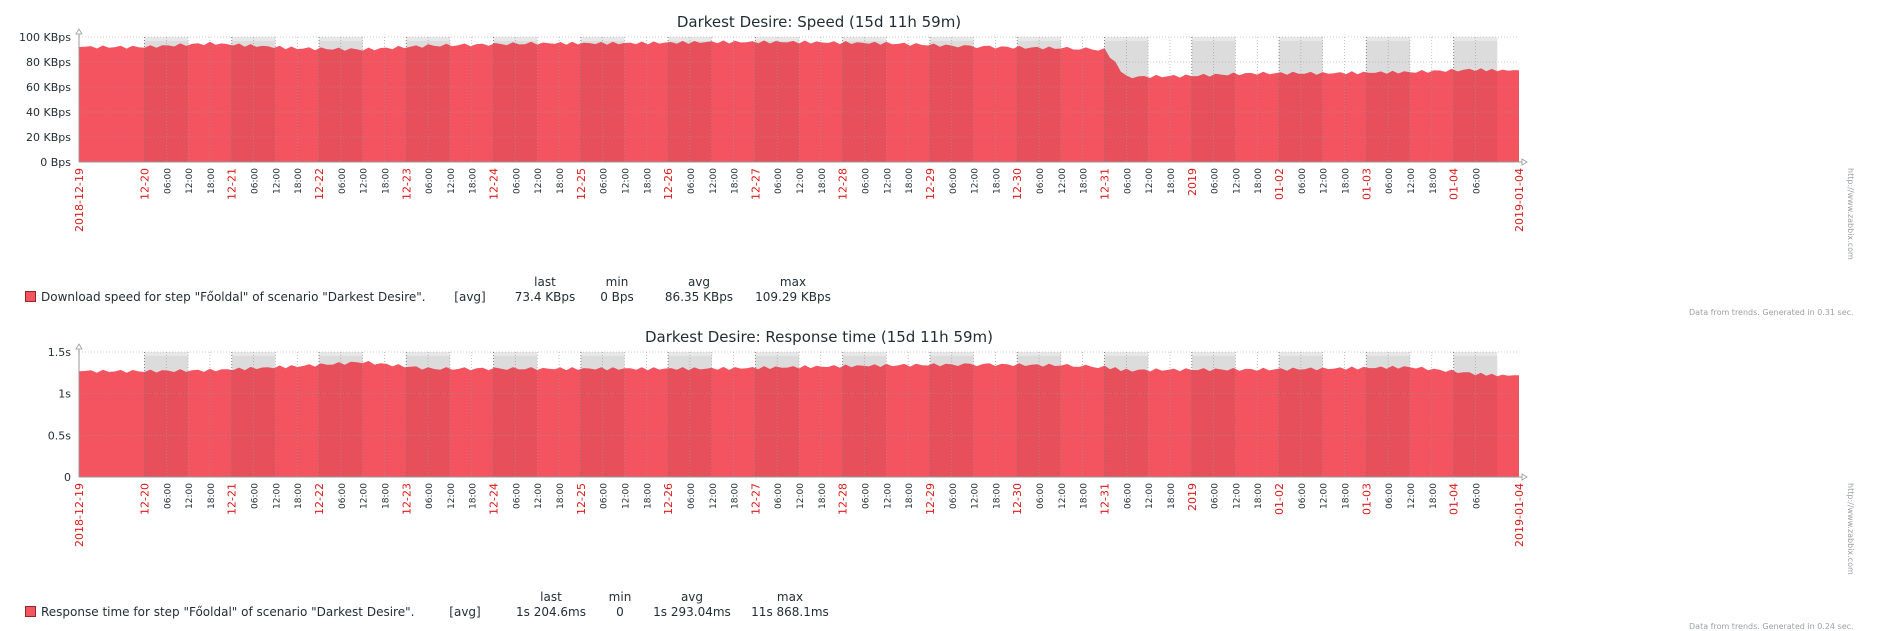 This screenshot has width=1885, height=631. What do you see at coordinates (144, 184) in the screenshot?
I see `x-tick-label-major: 12-20` at bounding box center [144, 184].